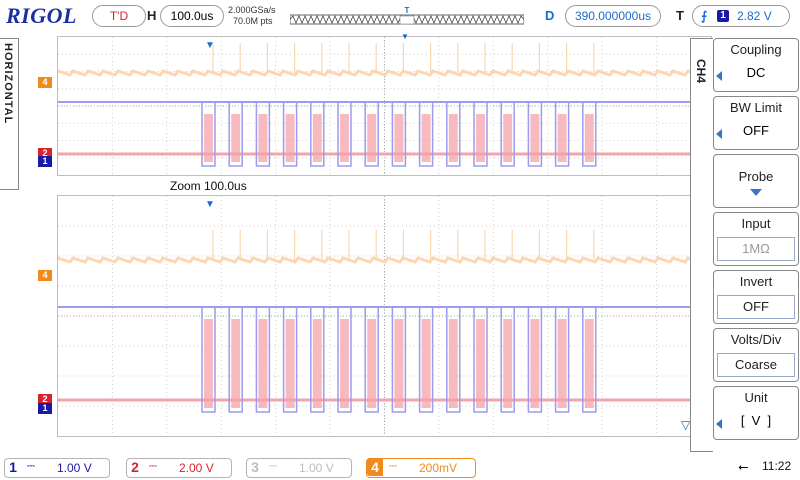 The image size is (800, 480). I want to click on ch2-scale: 2.00 V, so click(196, 468).